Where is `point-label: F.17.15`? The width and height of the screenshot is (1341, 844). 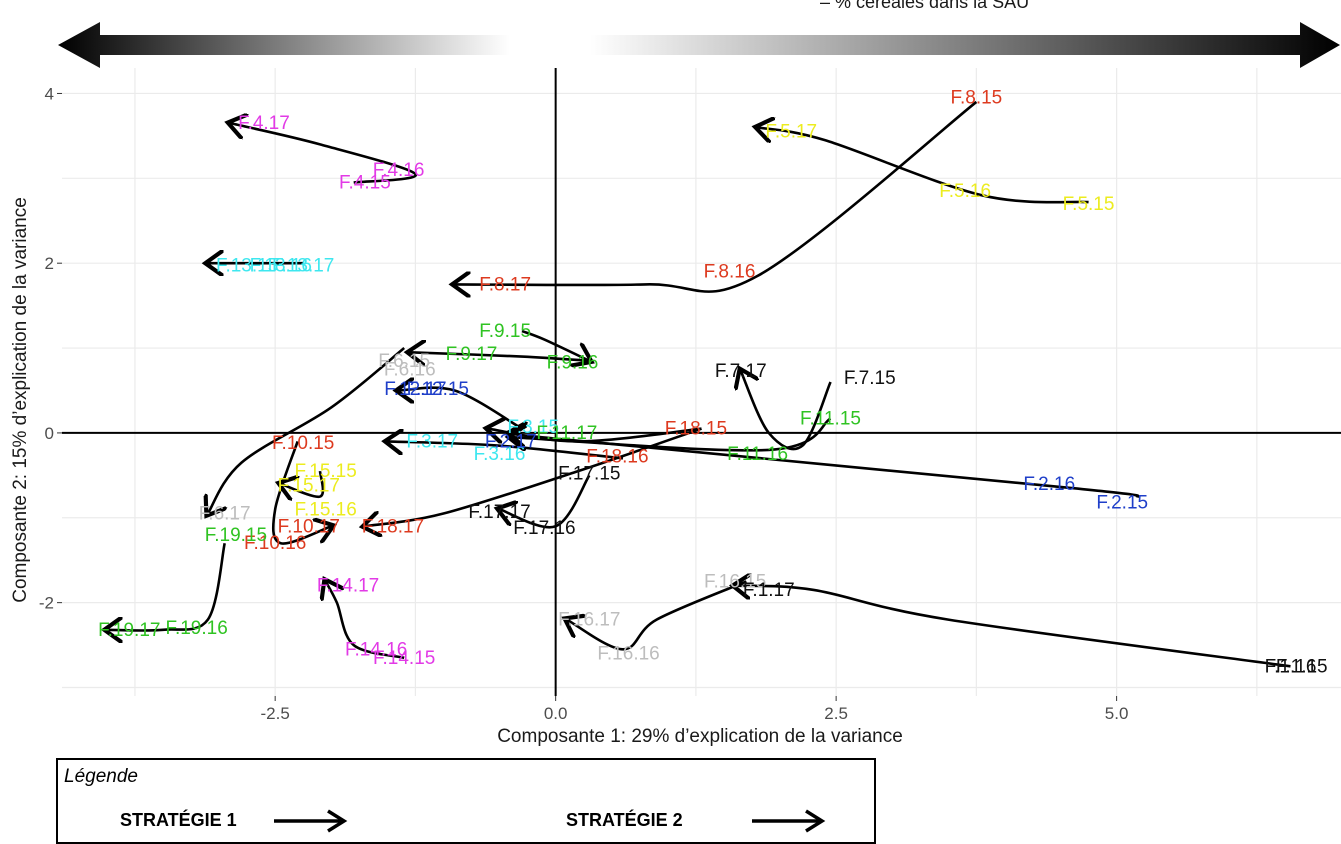 point-label: F.17.15 is located at coordinates (589, 474).